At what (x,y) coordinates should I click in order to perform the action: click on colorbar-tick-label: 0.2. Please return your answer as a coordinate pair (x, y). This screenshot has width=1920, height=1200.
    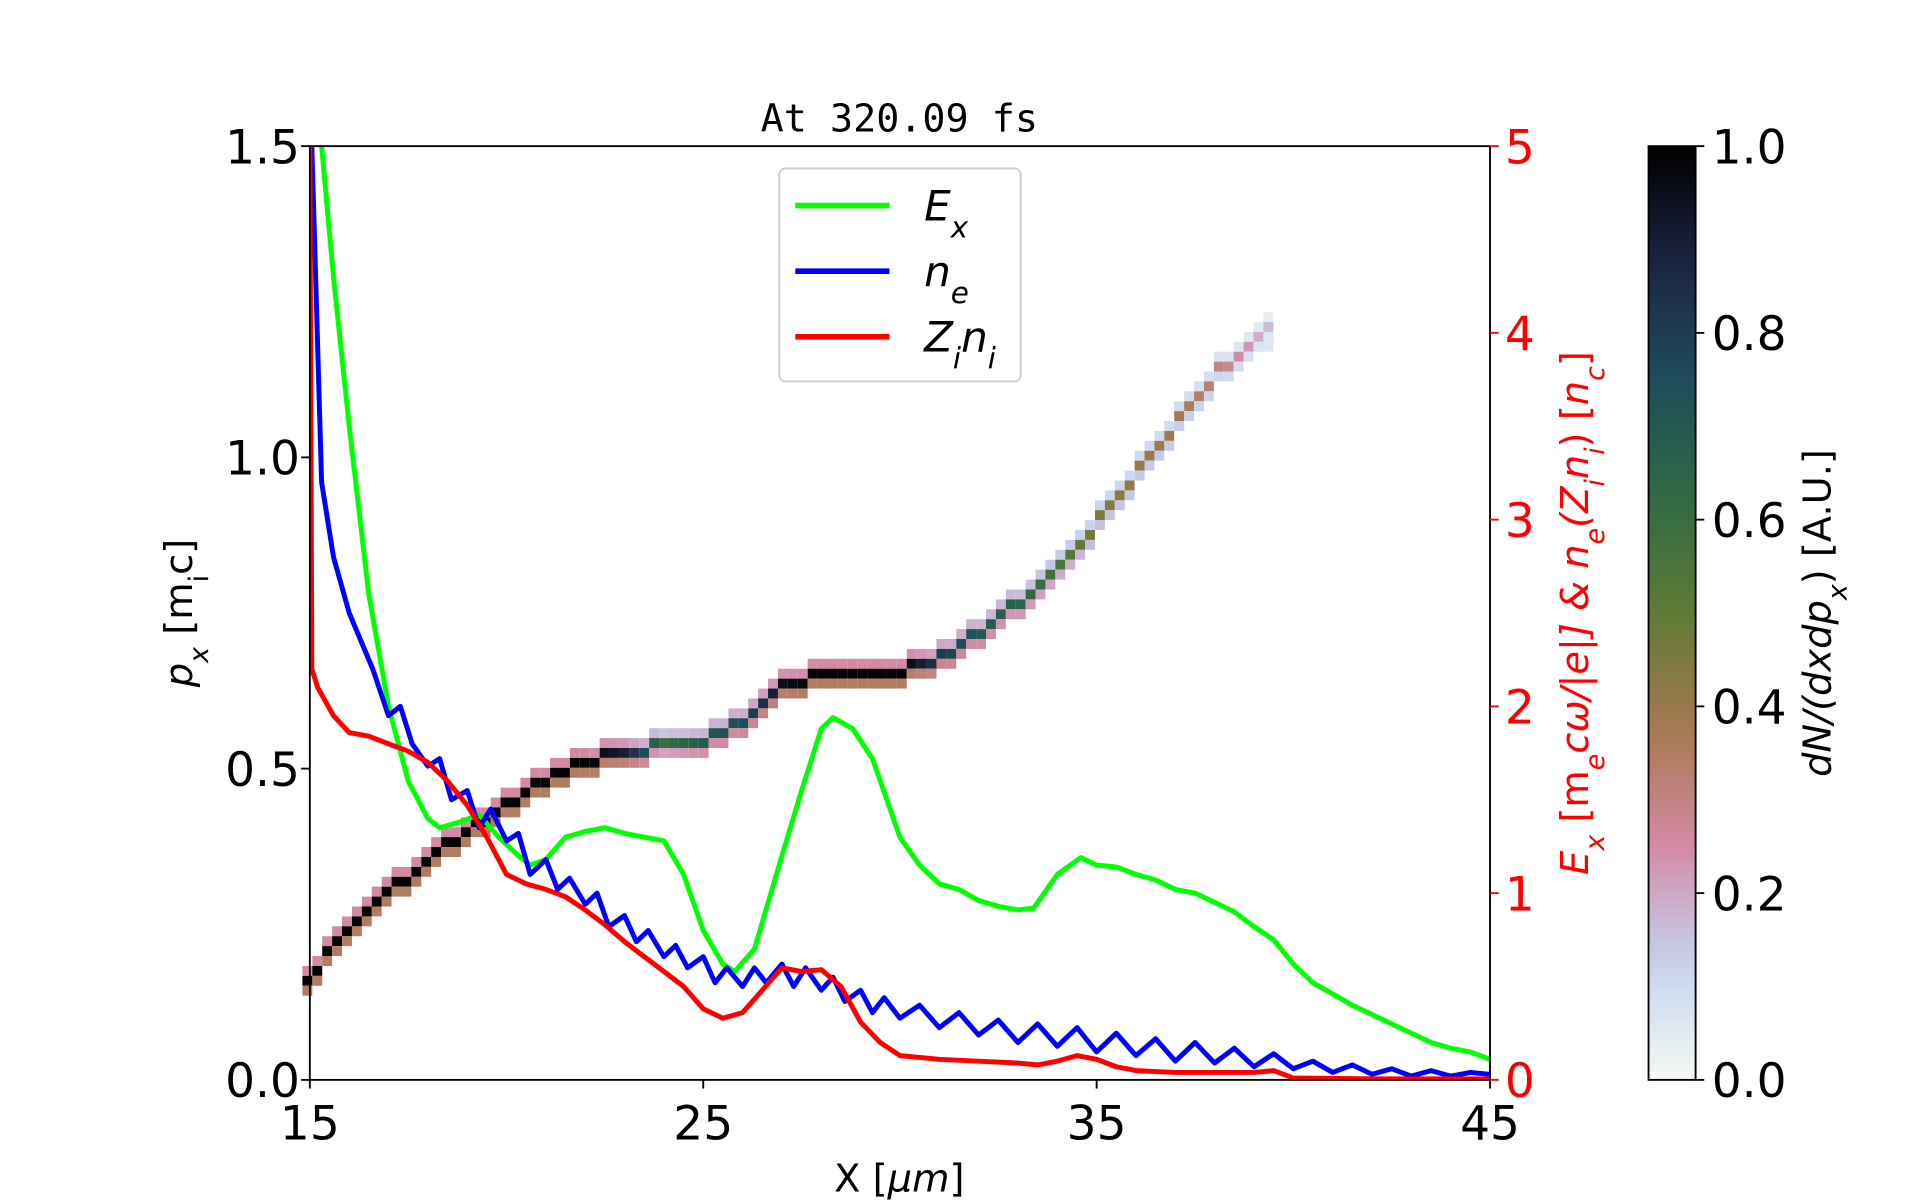
    Looking at the image, I should click on (1749, 894).